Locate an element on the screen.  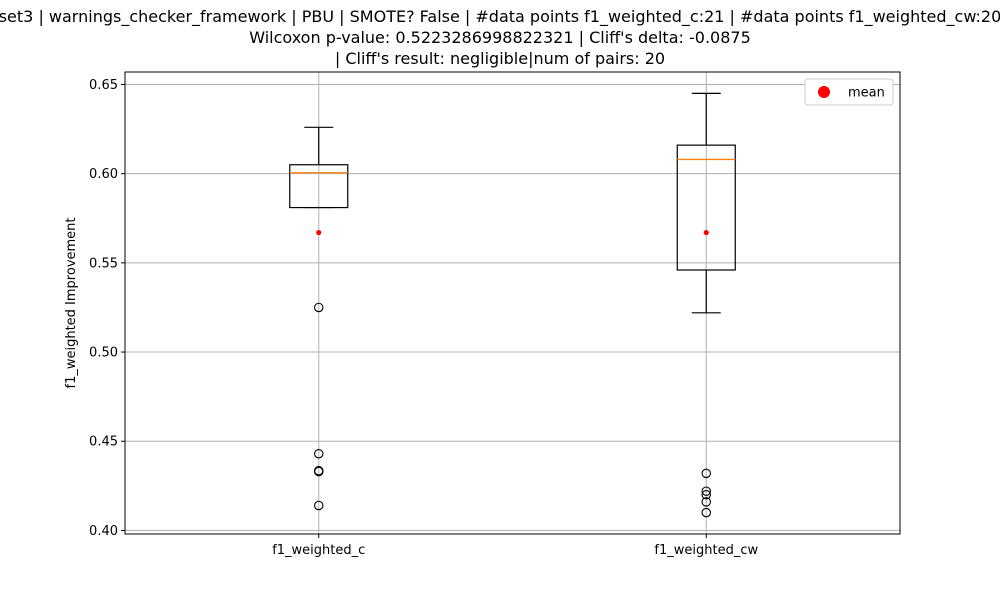
y-tick-label: 0.40 is located at coordinates (103, 531).